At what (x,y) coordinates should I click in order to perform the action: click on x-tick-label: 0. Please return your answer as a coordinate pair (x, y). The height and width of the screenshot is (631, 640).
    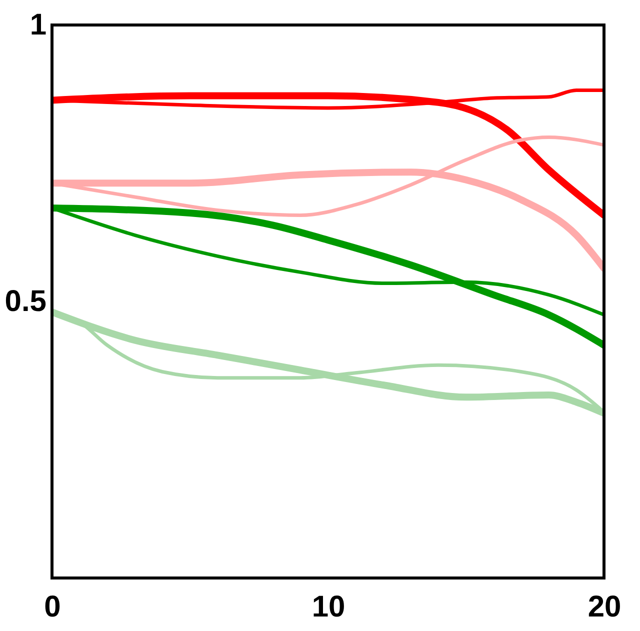
    Looking at the image, I should click on (52, 607).